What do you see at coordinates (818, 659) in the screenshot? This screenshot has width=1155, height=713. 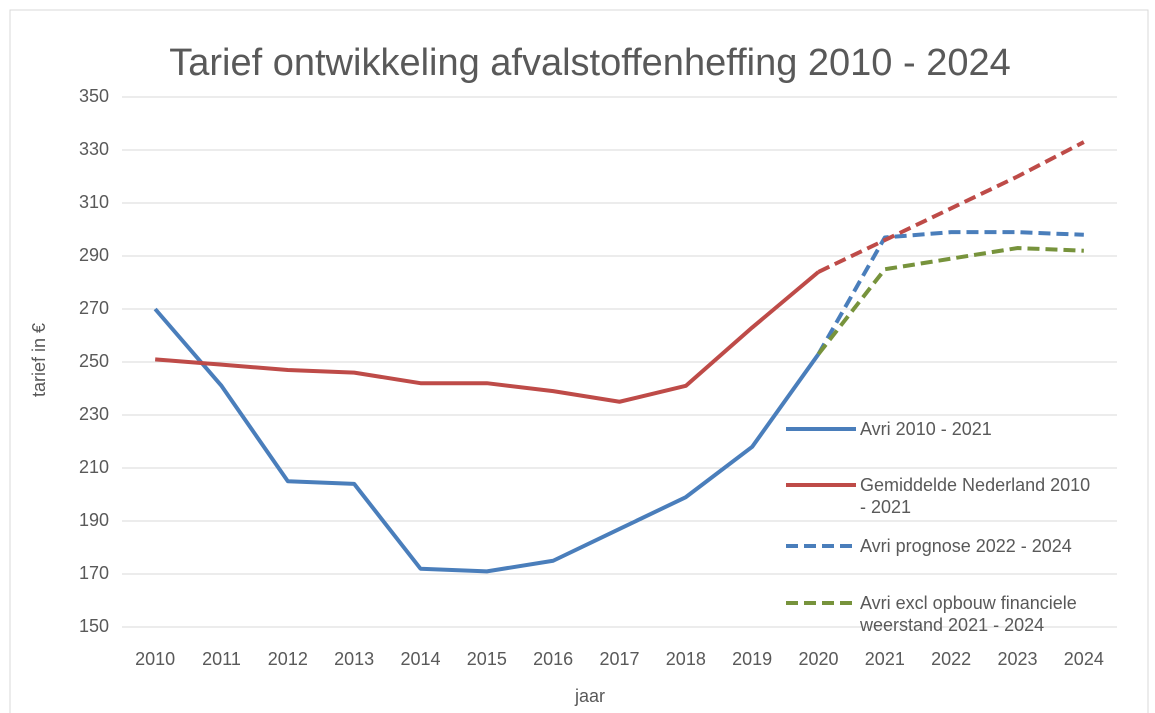 I see `x-tick-label: 2020` at bounding box center [818, 659].